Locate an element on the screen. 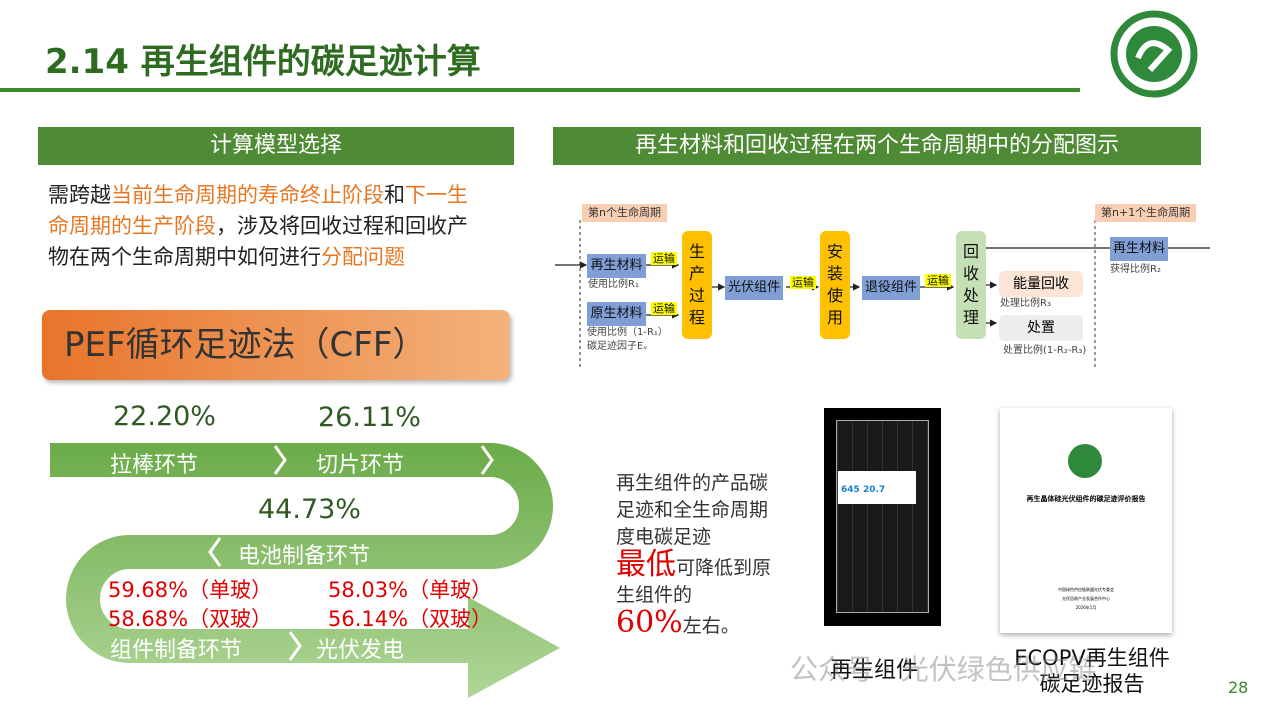 This screenshot has height=720, width=1280. summary-text: 再生组件的产品碳足迹和全生命周期度电碳足迹 最低可降低到原生组件的 60%左右。 is located at coordinates (701, 555).